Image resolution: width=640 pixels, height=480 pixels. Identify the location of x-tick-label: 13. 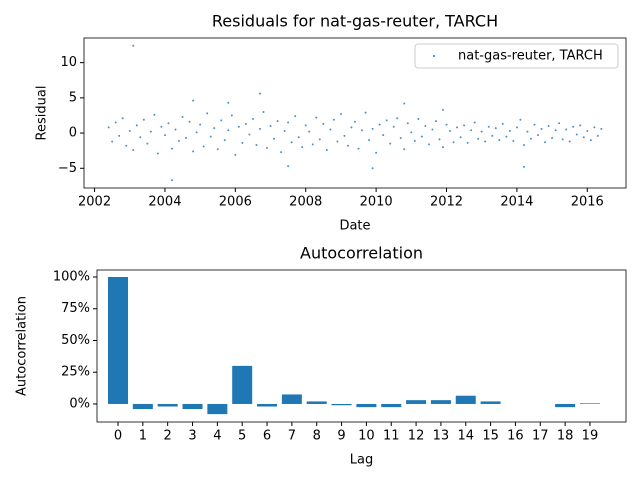
(441, 436).